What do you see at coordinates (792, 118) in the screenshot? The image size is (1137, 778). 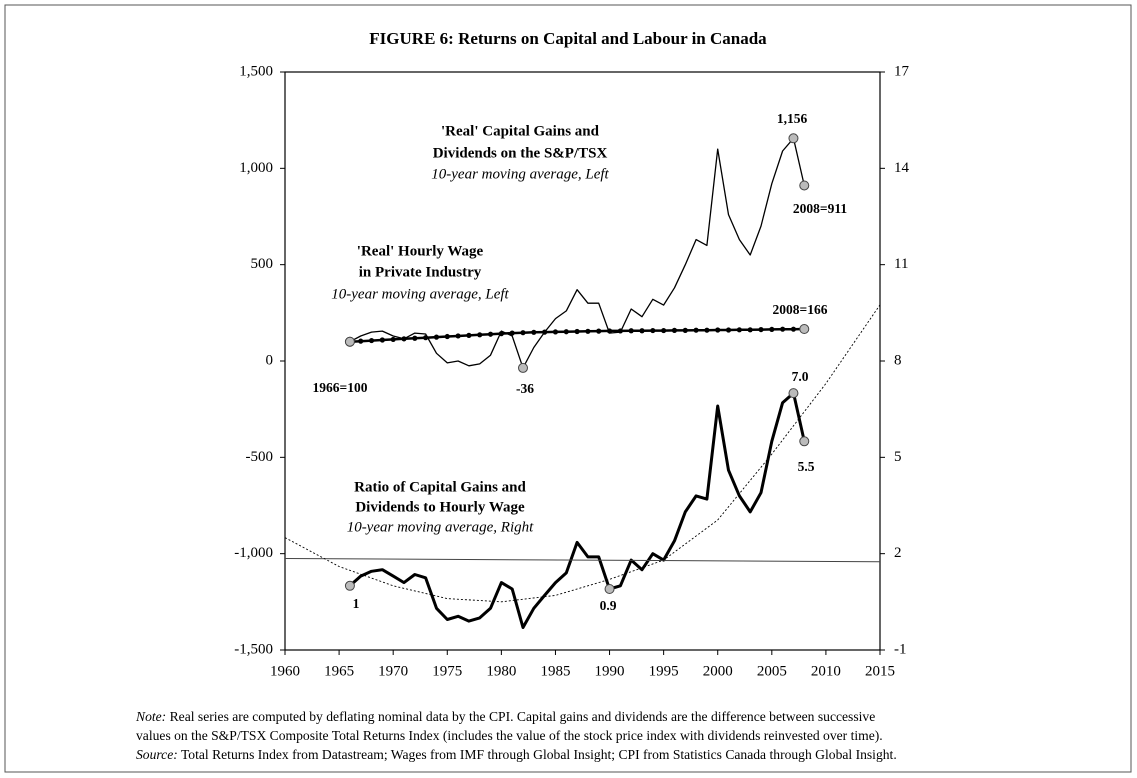 I see `annotation: 1,156` at bounding box center [792, 118].